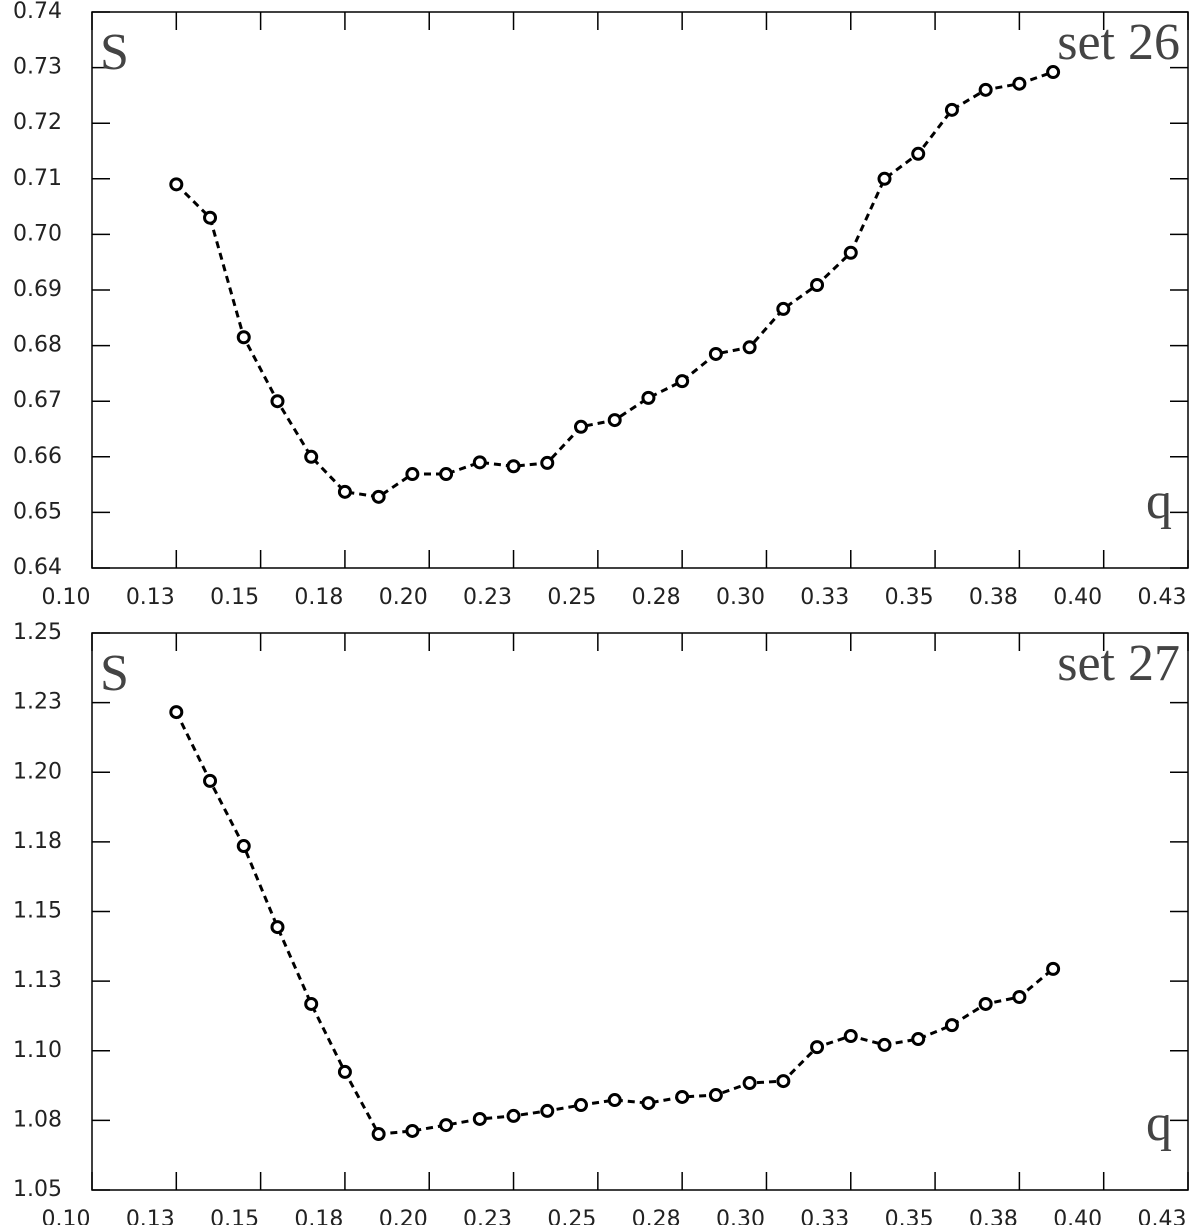 The height and width of the screenshot is (1225, 1200). I want to click on y-tick-label: 0.65, so click(37, 511).